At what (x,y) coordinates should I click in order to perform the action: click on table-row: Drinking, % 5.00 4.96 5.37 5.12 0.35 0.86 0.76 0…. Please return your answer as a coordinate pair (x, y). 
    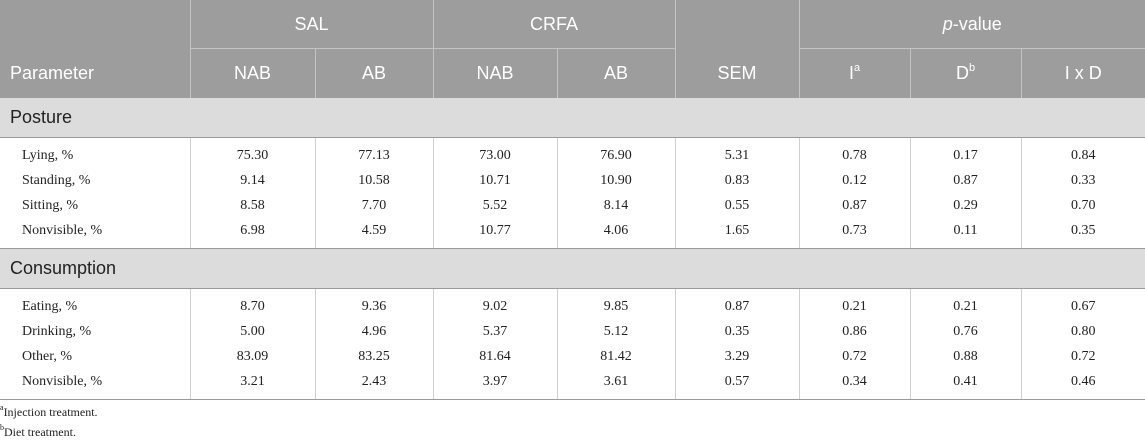
    Looking at the image, I should click on (572, 331).